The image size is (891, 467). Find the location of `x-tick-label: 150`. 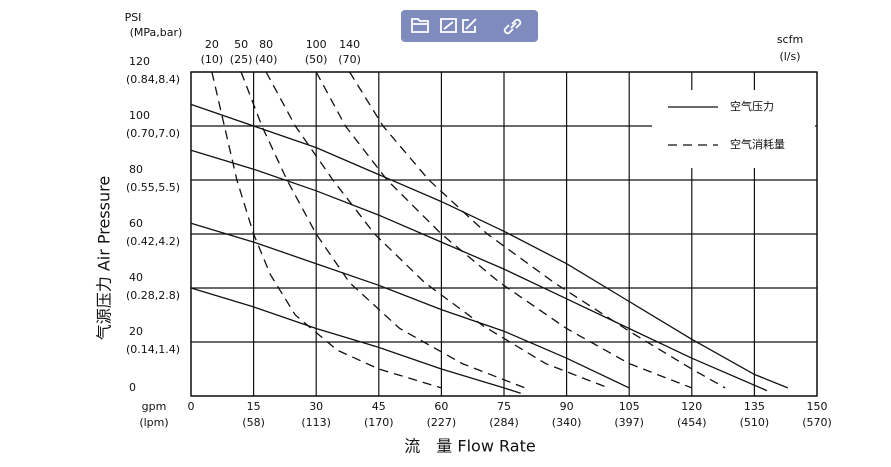

x-tick-label: 150 is located at coordinates (817, 406).